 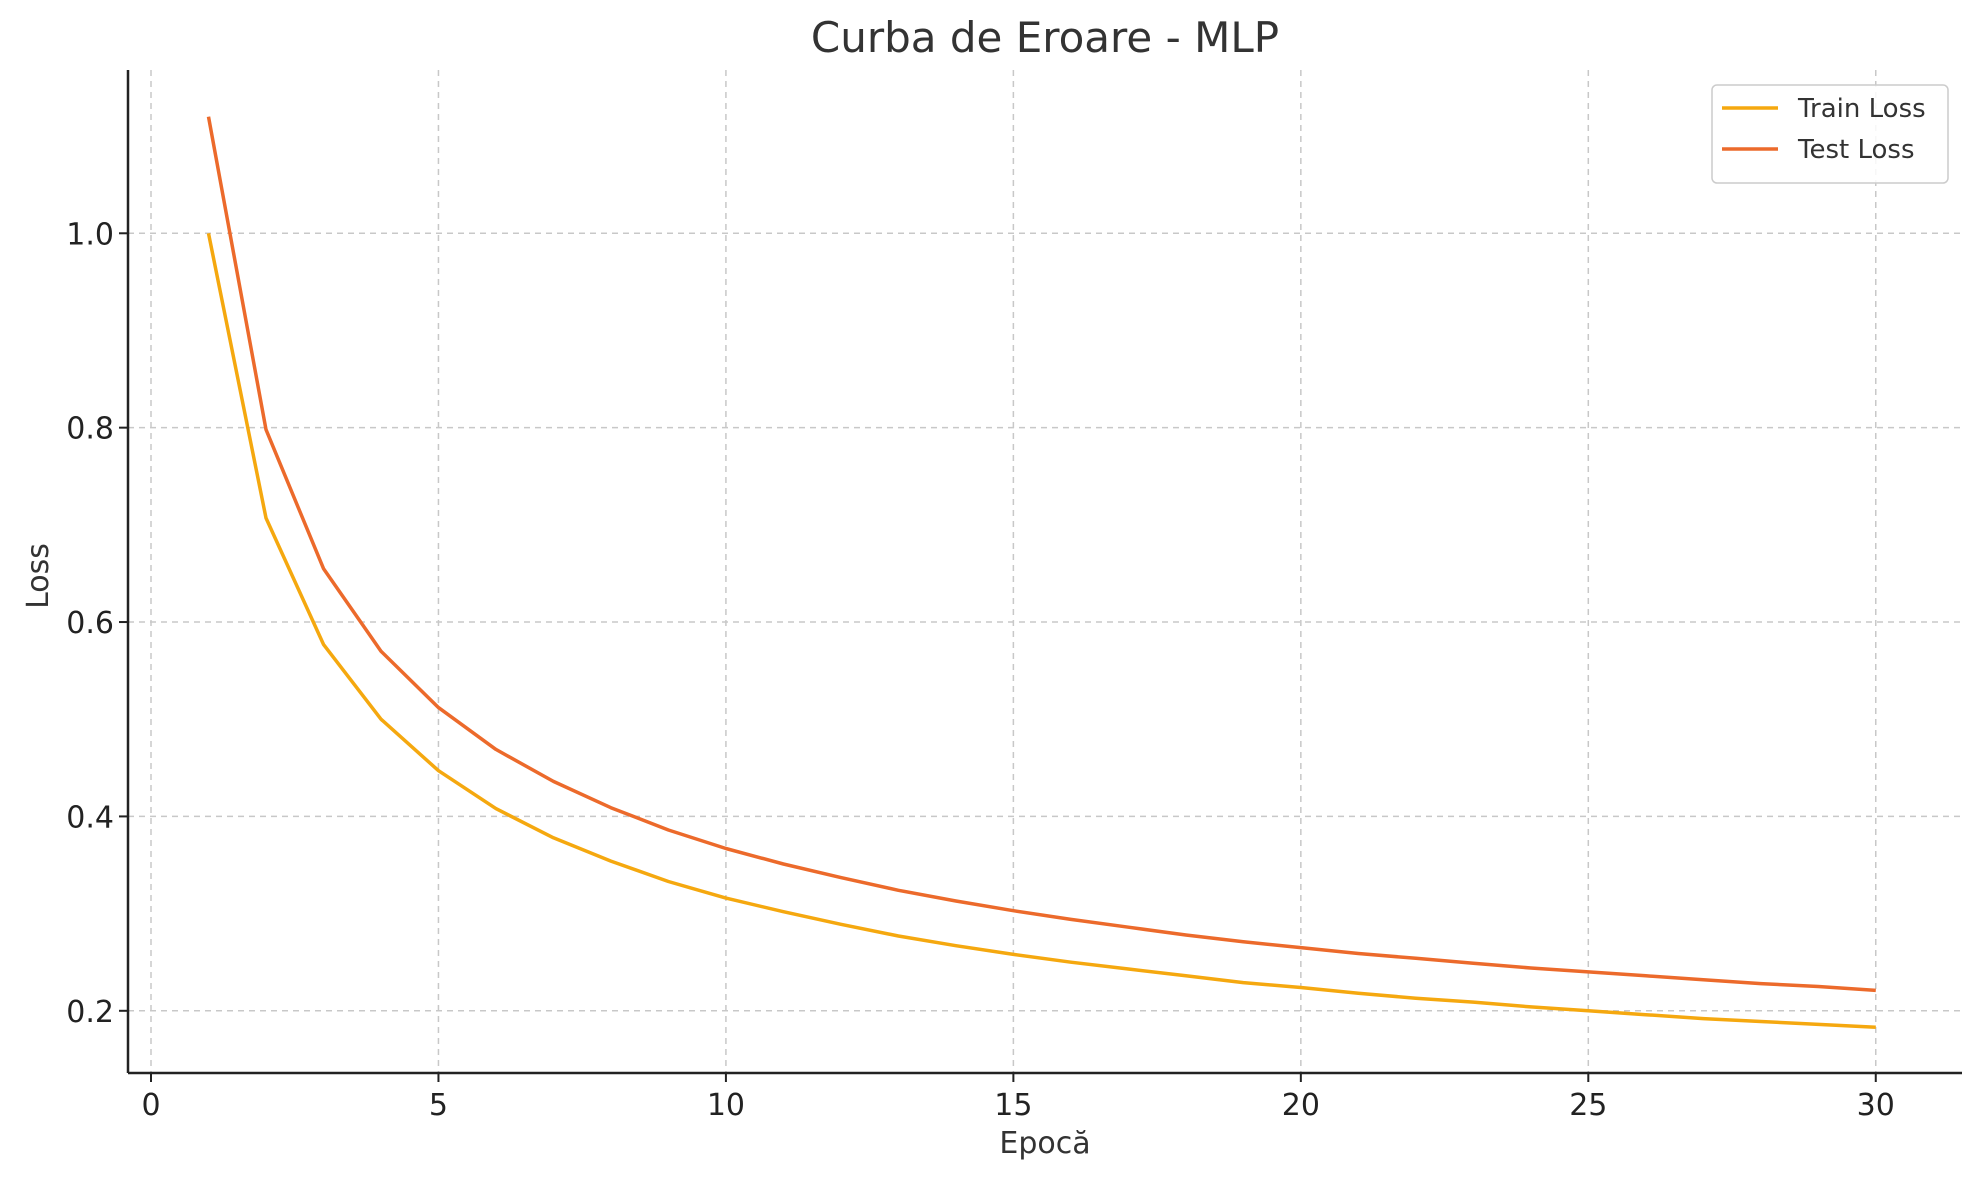 What do you see at coordinates (438, 1105) in the screenshot?
I see `x-tick-label: 5` at bounding box center [438, 1105].